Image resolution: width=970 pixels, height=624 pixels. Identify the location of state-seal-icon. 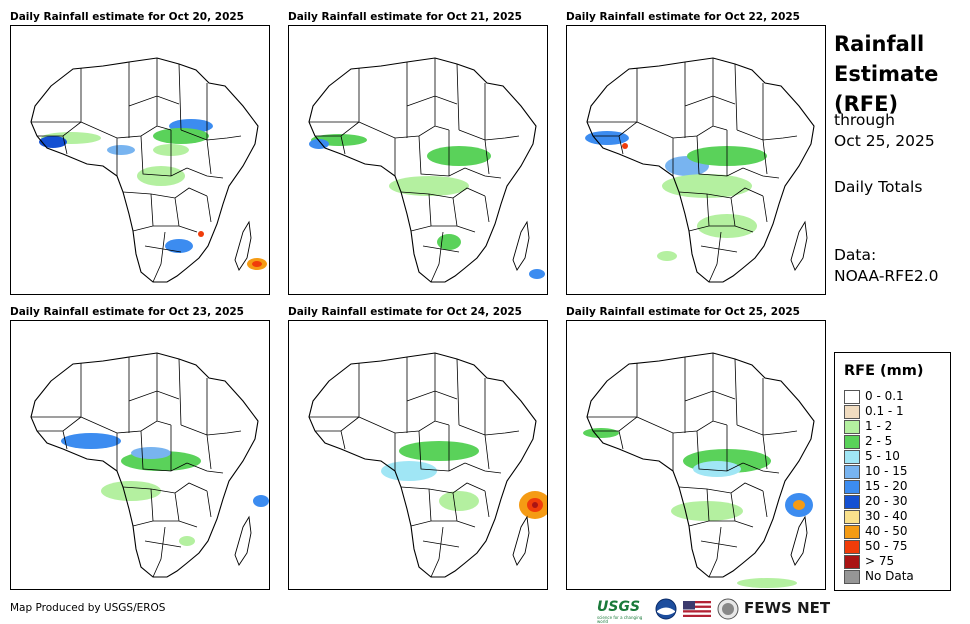
(728, 609).